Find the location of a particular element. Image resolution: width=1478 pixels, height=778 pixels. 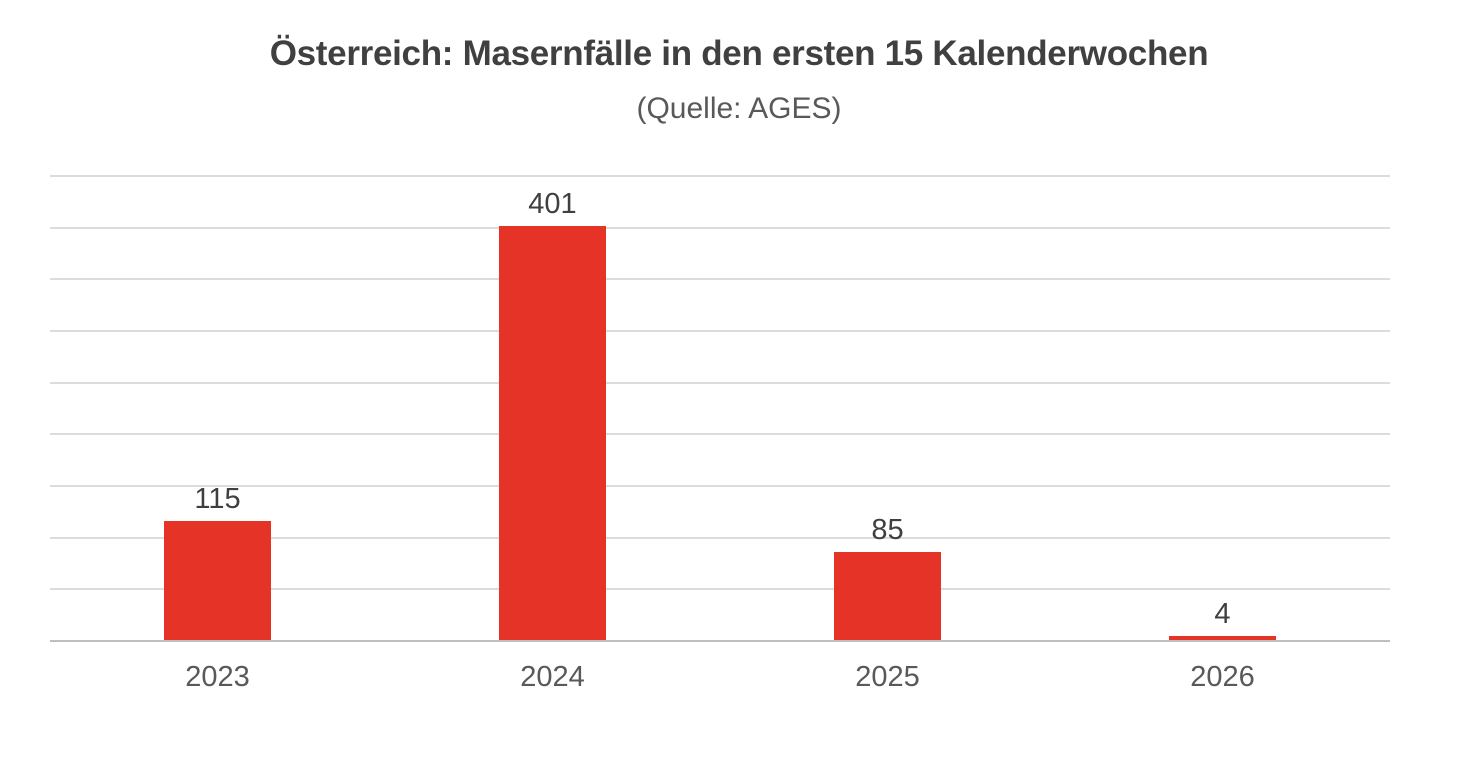

x-tick-label-2025: 2025 is located at coordinates (887, 677).